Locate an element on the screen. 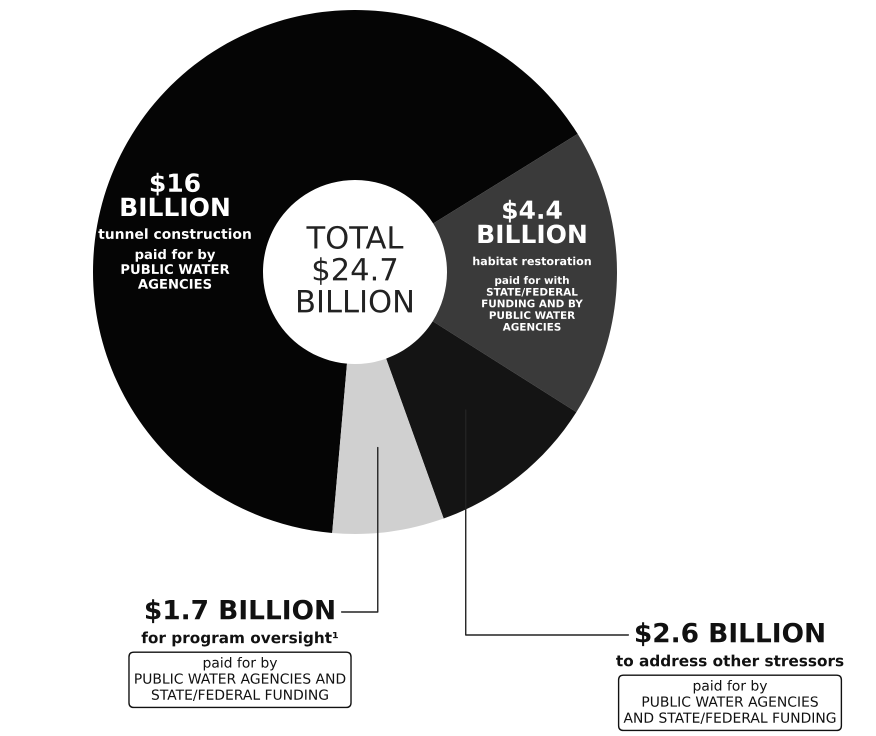 The width and height of the screenshot is (876, 736). text: paid for by PUBLIC WATER AGENCIES is located at coordinates (176, 269).